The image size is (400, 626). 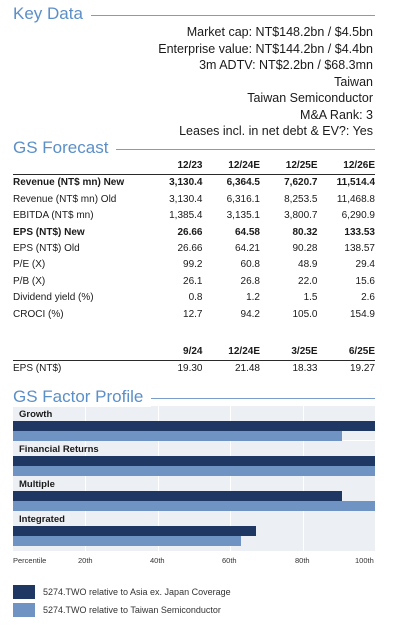 I want to click on cell-value: 29.4, so click(x=365, y=265).